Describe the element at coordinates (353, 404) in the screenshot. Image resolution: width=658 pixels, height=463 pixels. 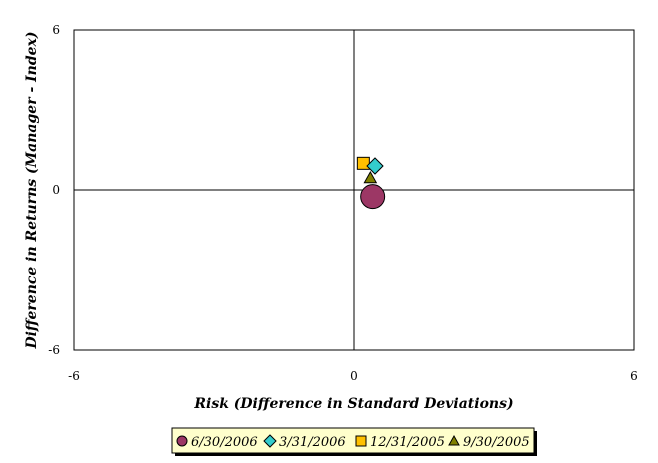
I see `x-axis-title: Risk (Difference in Standard Deviations)` at that location.